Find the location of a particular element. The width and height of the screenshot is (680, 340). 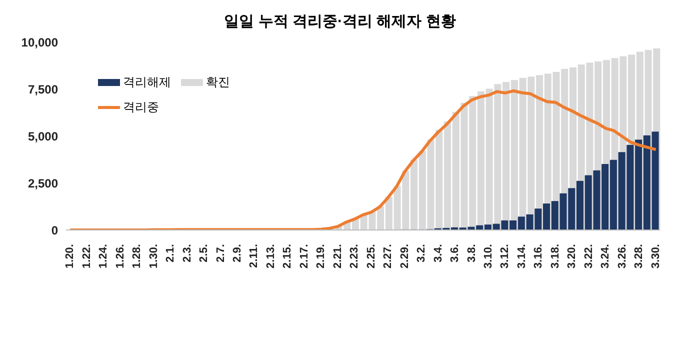

x-tick-label: 1.30. is located at coordinates (154, 256).